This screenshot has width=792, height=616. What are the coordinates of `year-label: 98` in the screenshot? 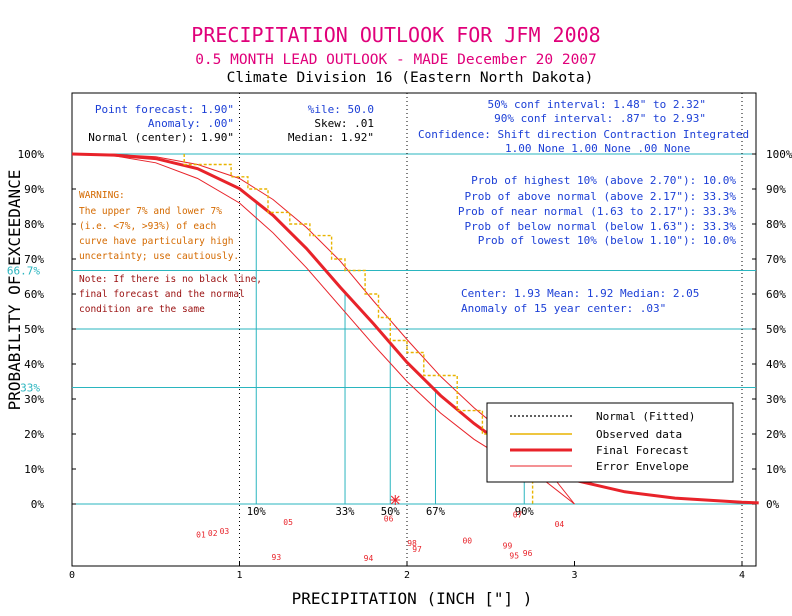 It's located at (412, 543).